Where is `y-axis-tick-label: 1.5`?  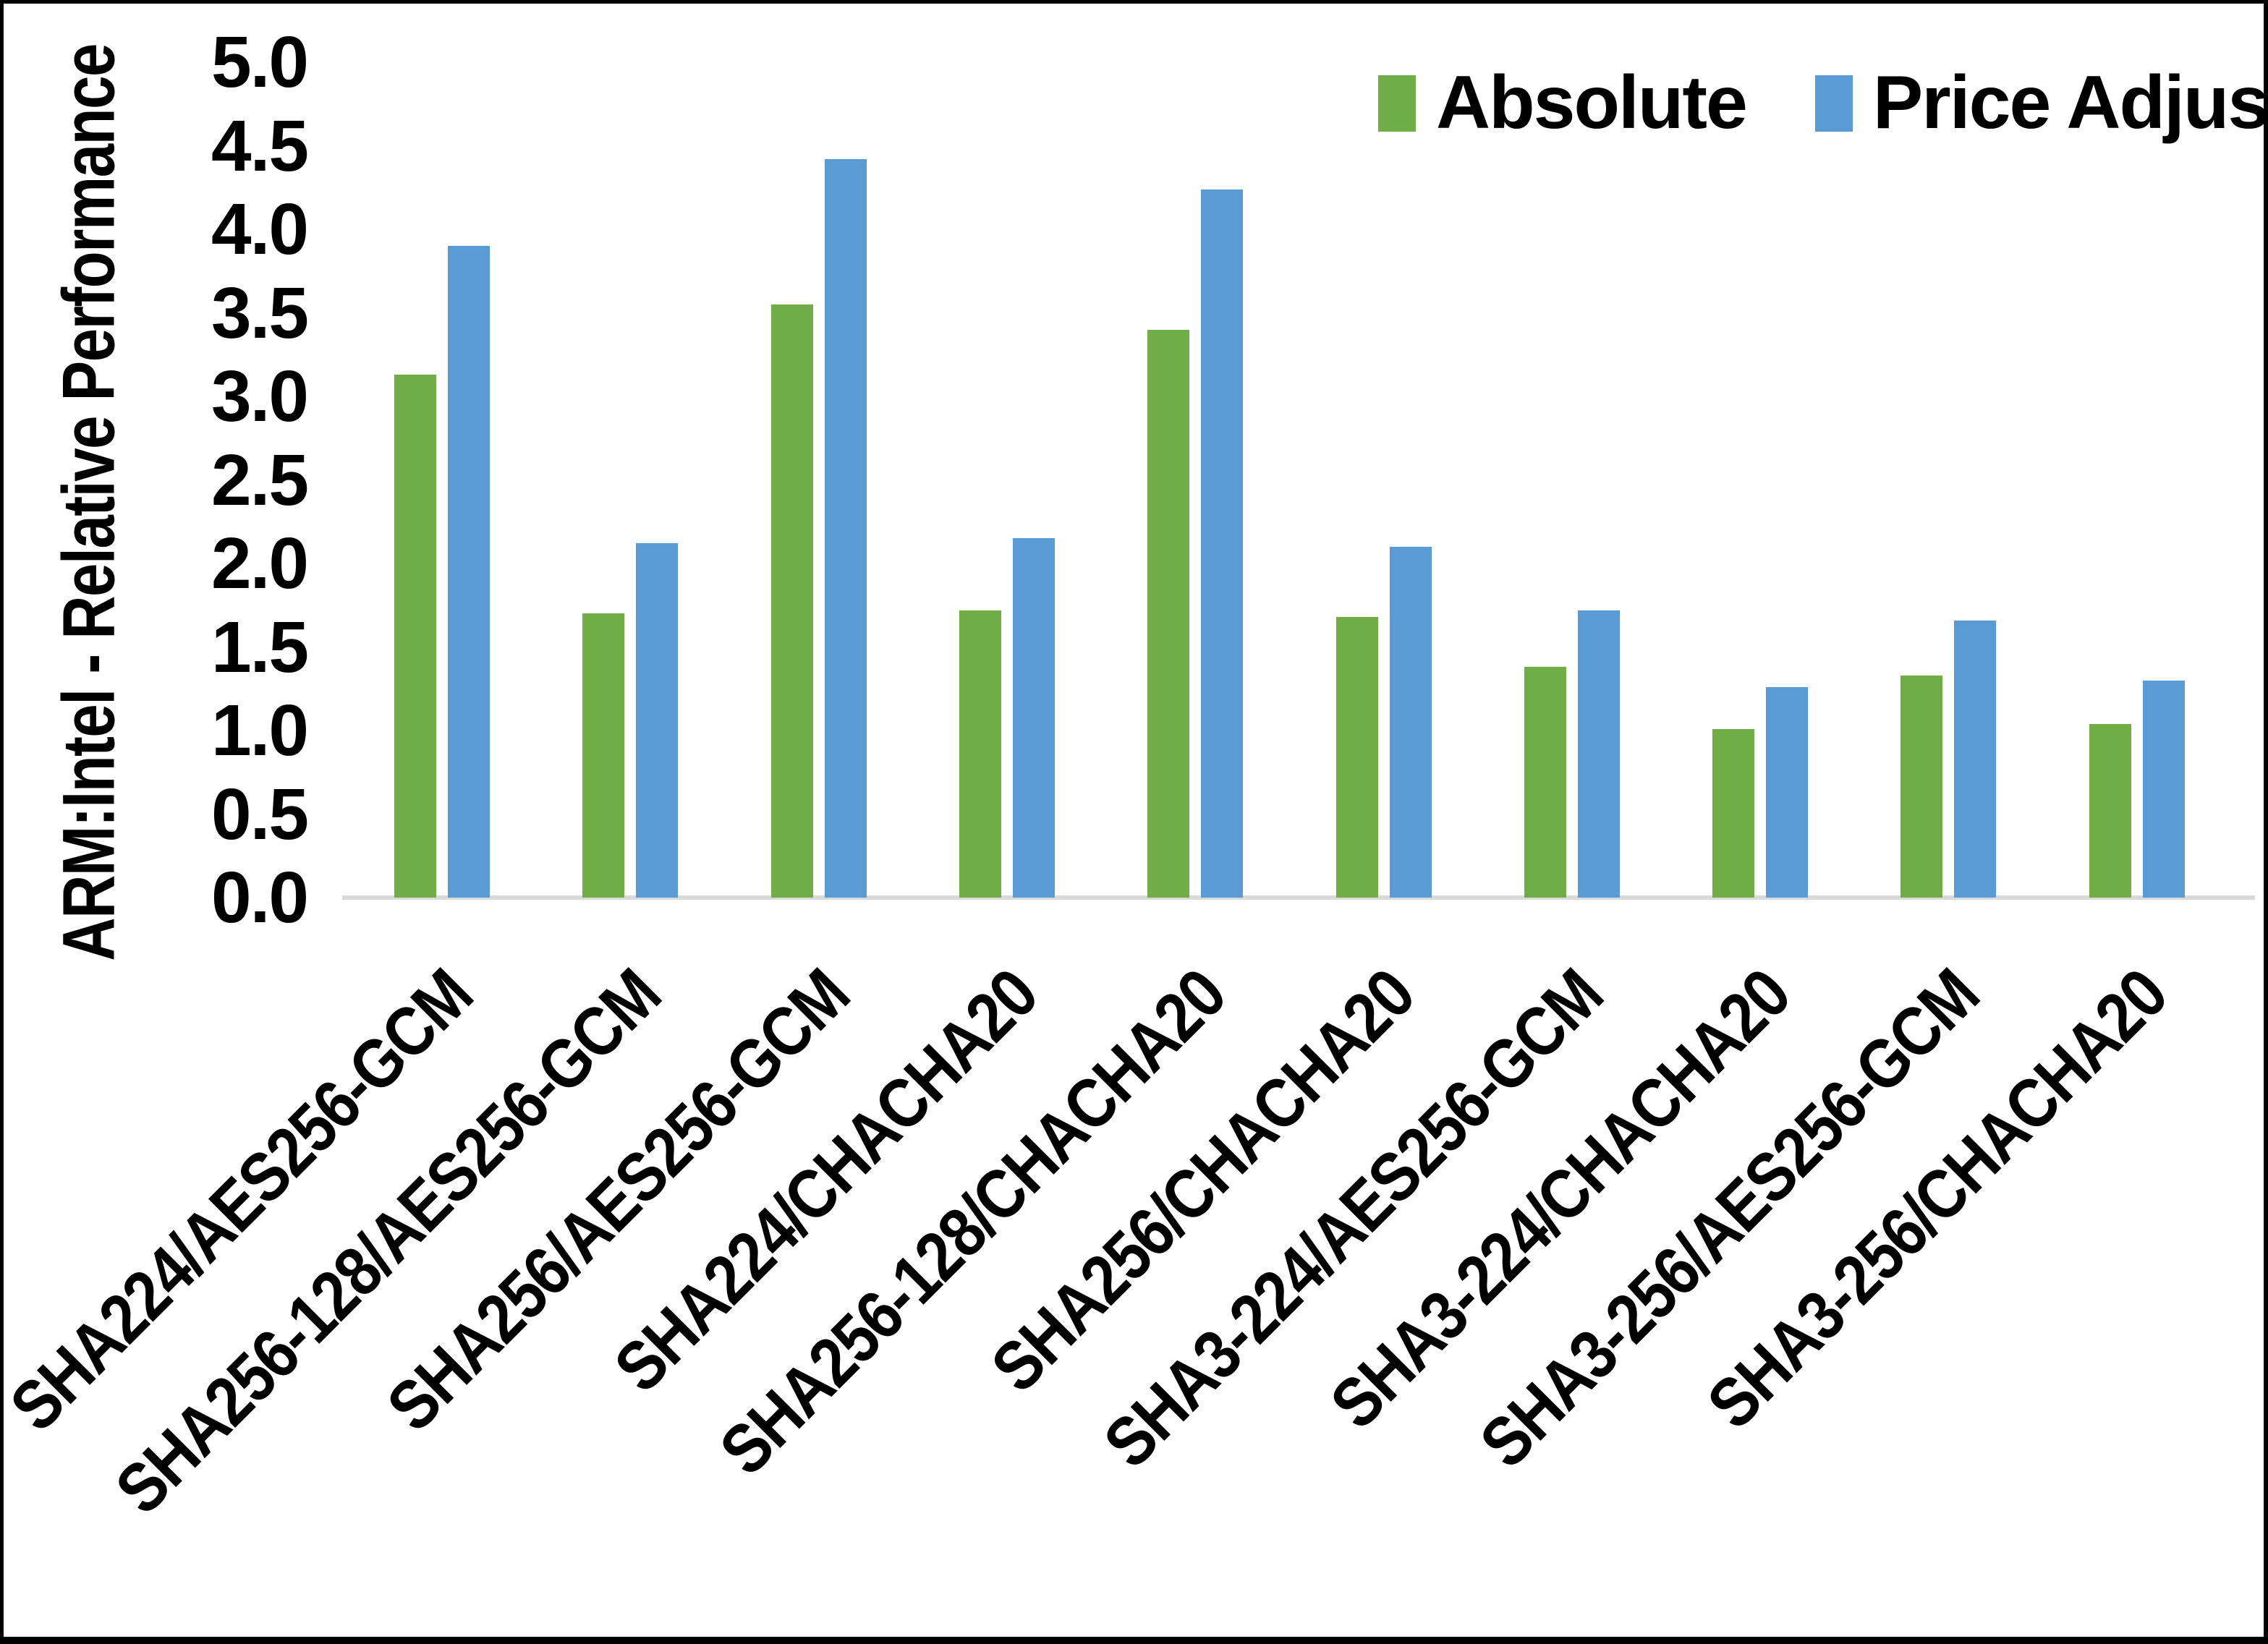 y-axis-tick-label: 1.5 is located at coordinates (260, 647).